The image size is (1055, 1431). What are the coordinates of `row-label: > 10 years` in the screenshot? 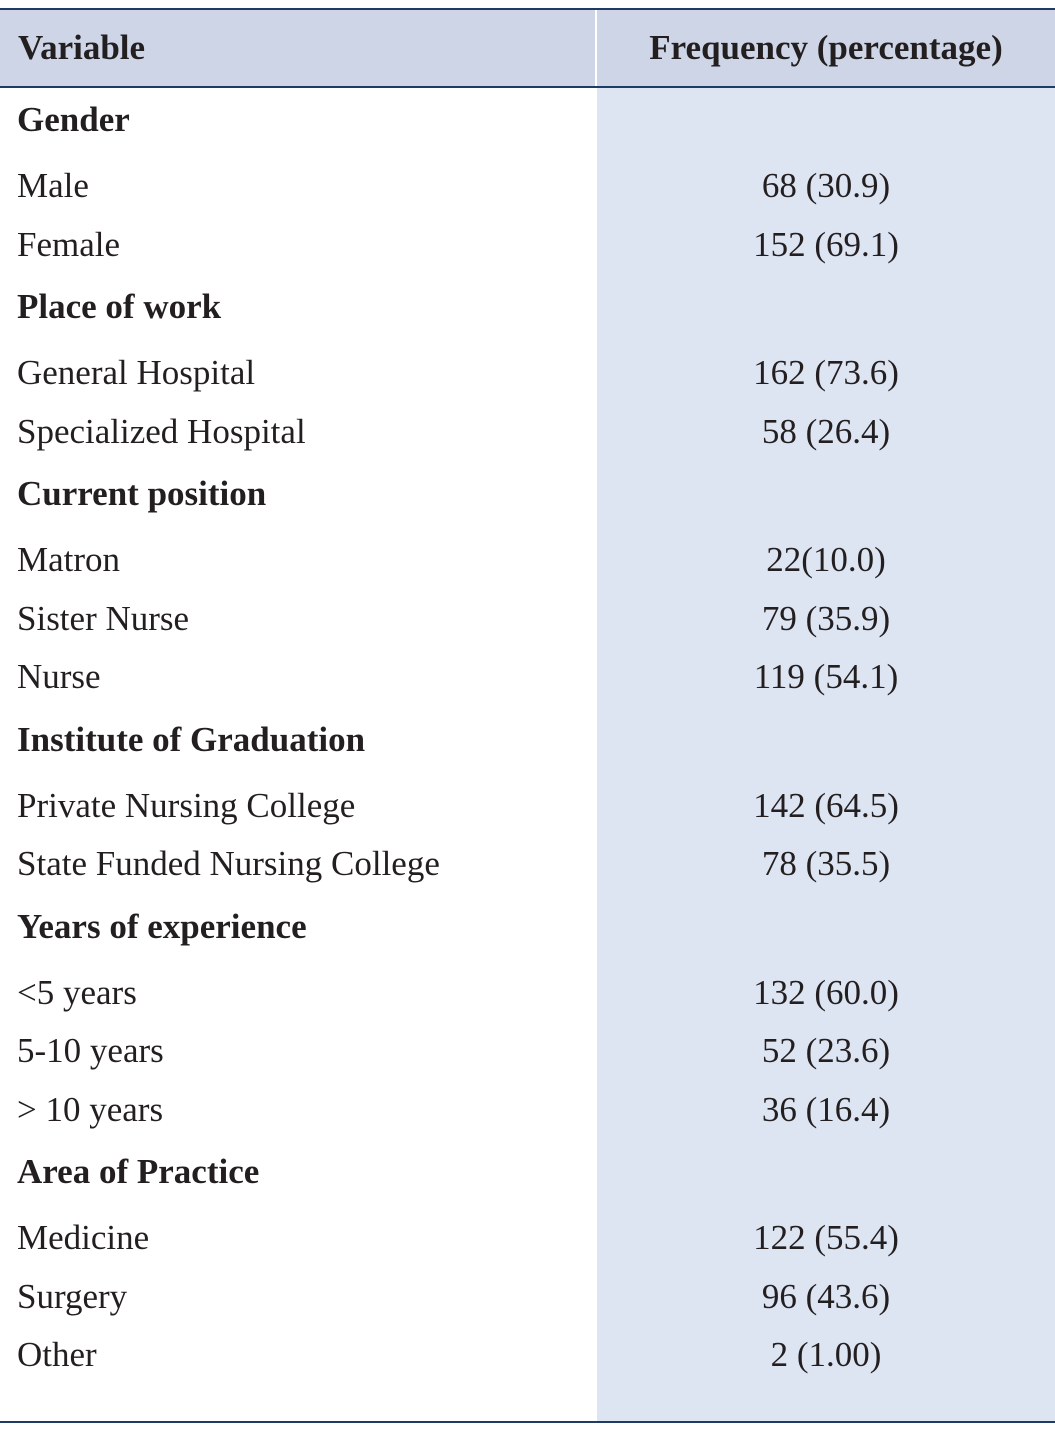 It's located at (90, 1109).